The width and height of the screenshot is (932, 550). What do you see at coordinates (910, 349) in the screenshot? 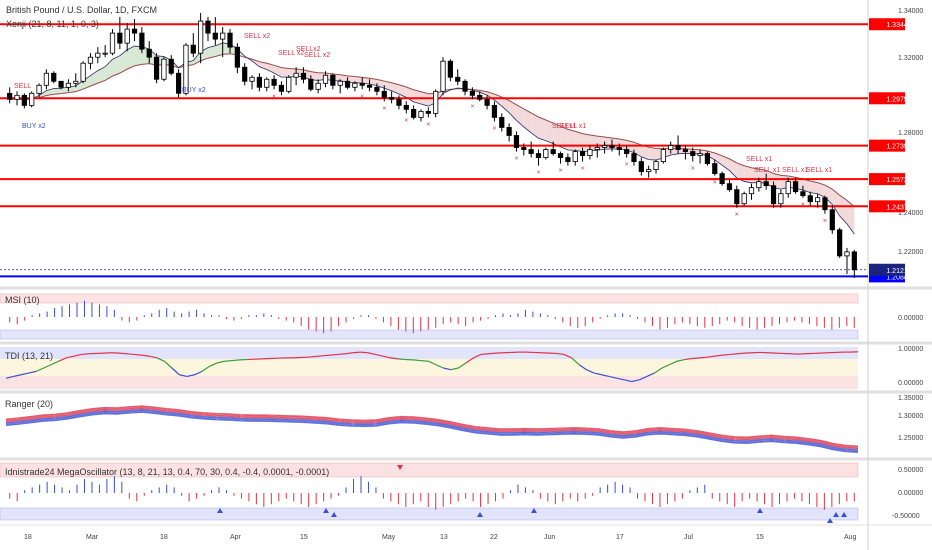
I see `tdi-tick: 1.00000` at bounding box center [910, 349].